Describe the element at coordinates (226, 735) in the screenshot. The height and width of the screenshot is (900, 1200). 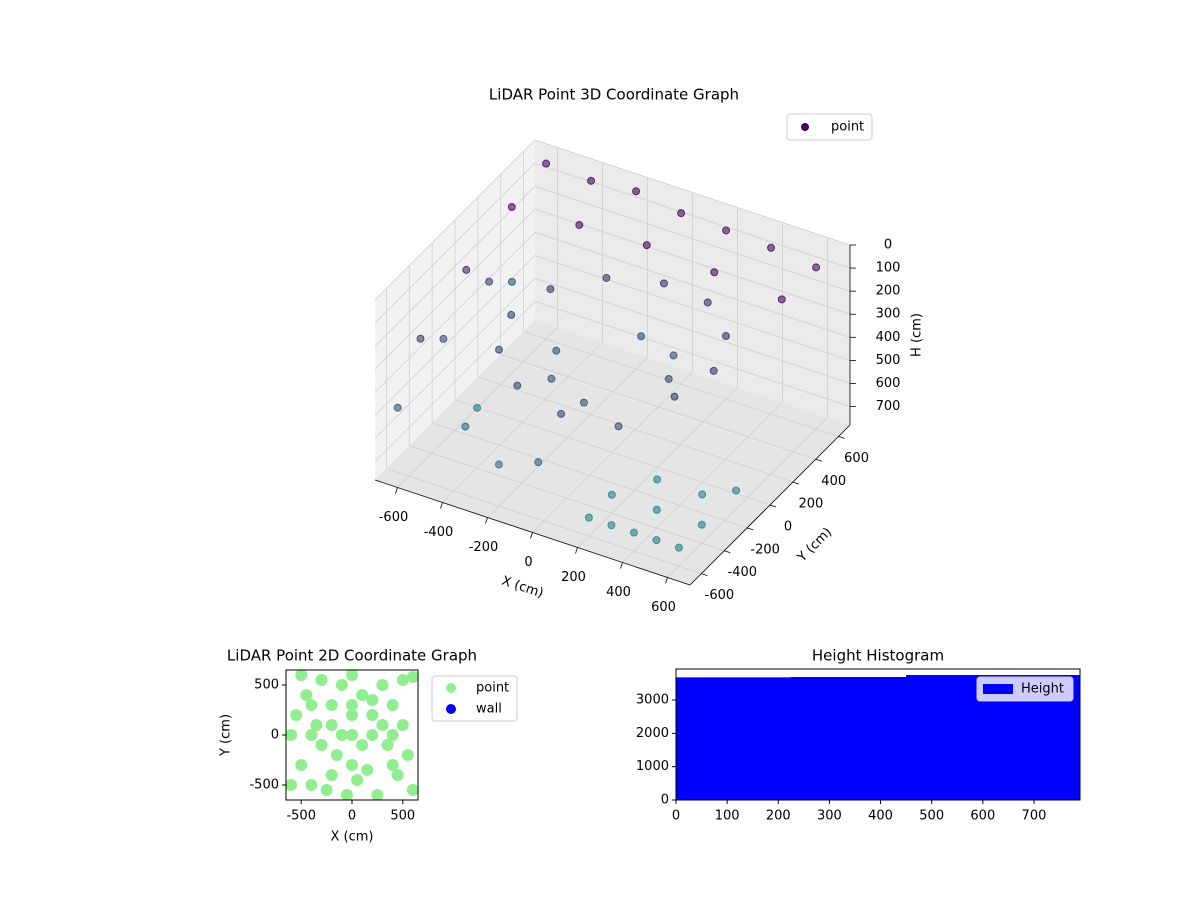
I see `y-axis-label: Y (cm)` at that location.